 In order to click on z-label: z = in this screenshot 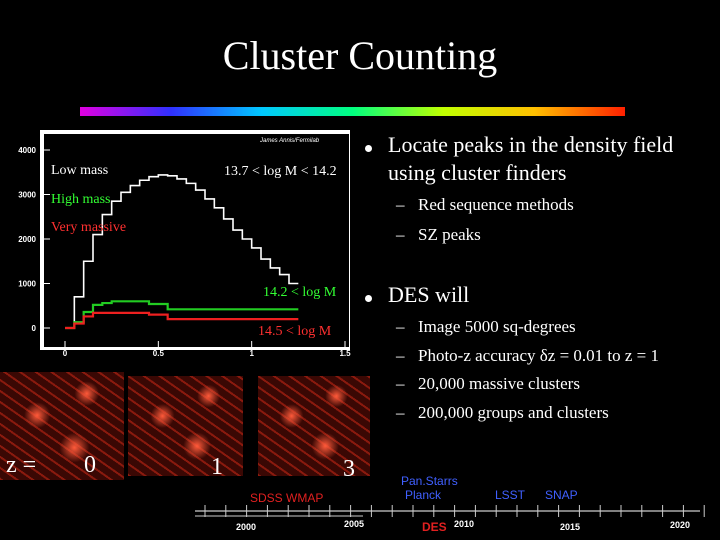, I will do `click(21, 465)`.